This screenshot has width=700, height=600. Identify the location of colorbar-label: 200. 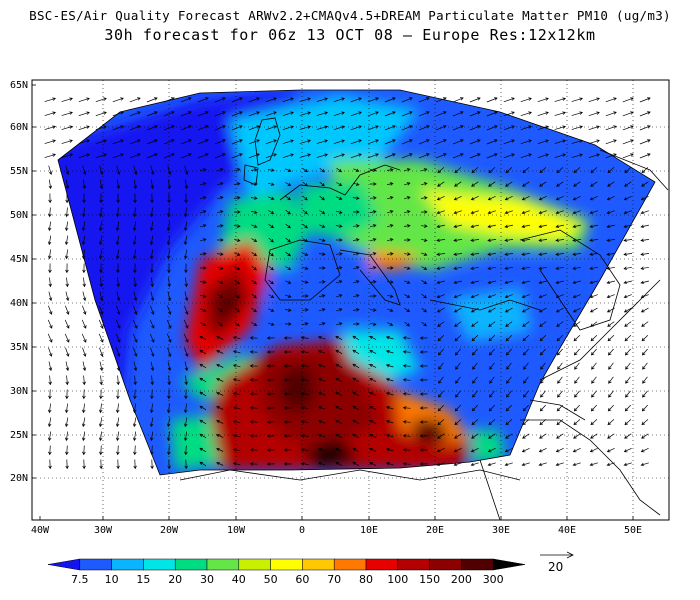
(461, 579).